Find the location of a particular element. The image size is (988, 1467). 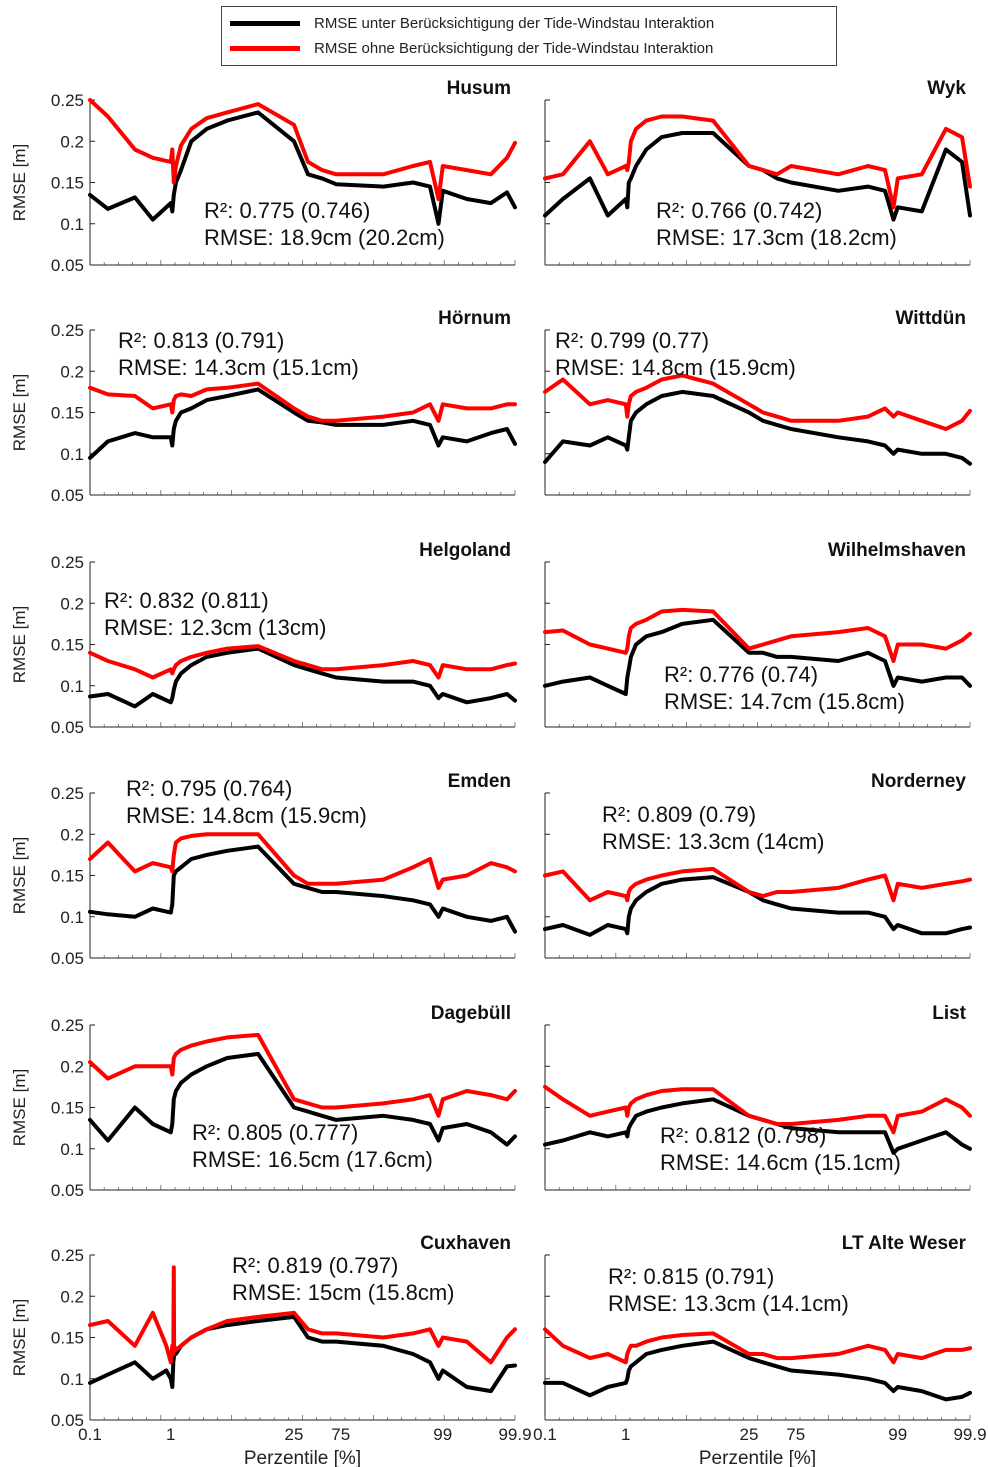

rmse-annotation-wittd-n: RMSE: 14.8cm (15.9cm) is located at coordinates (675, 367).